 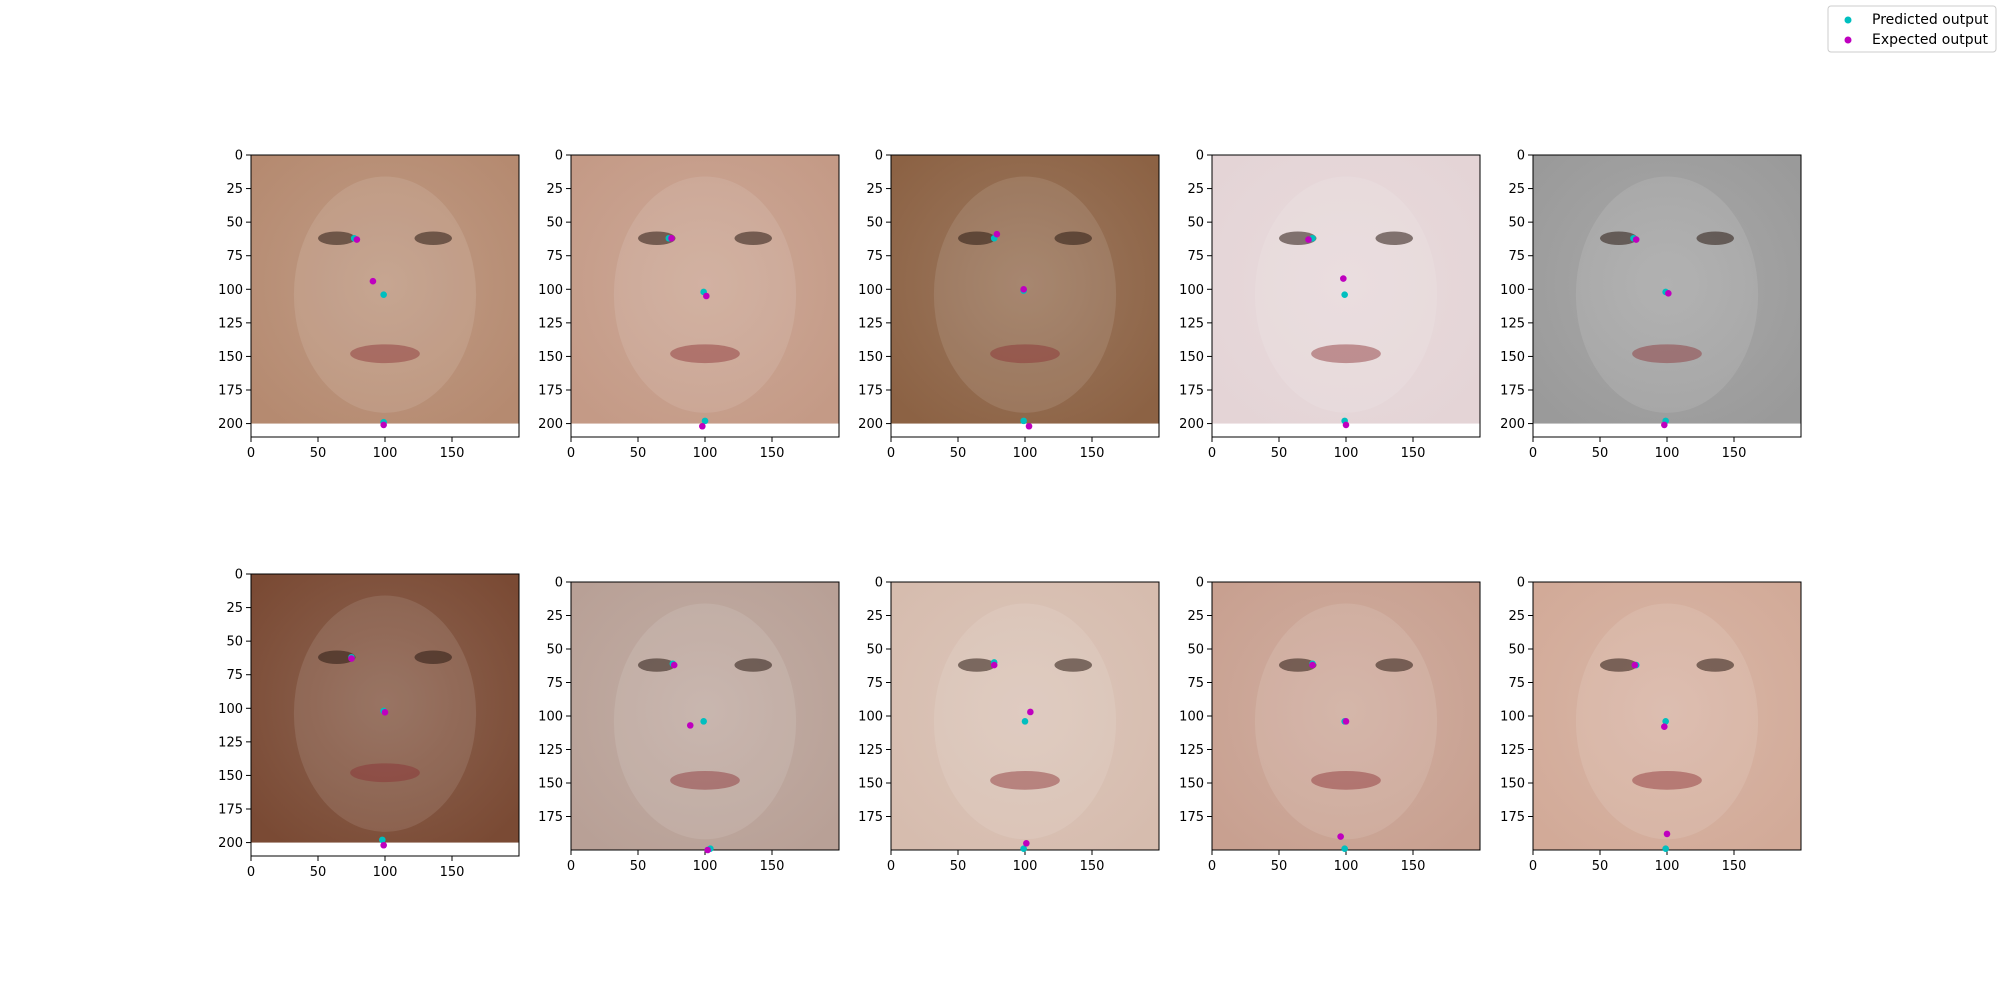 I want to click on subplot-5: 0 50 100 150 0 25 50 75 100 125 150 175 200, so click(x=1651, y=305).